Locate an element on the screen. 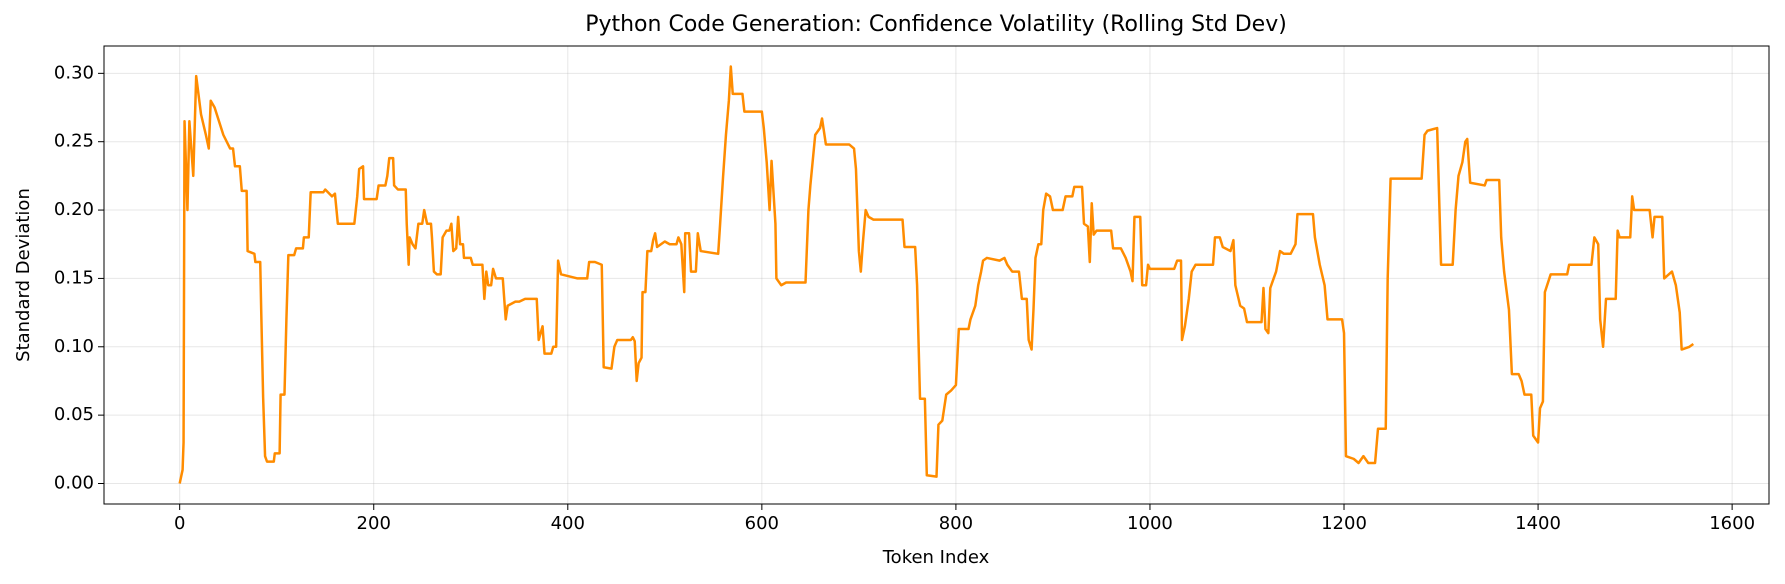  x-tick-label: 600 is located at coordinates (762, 523).